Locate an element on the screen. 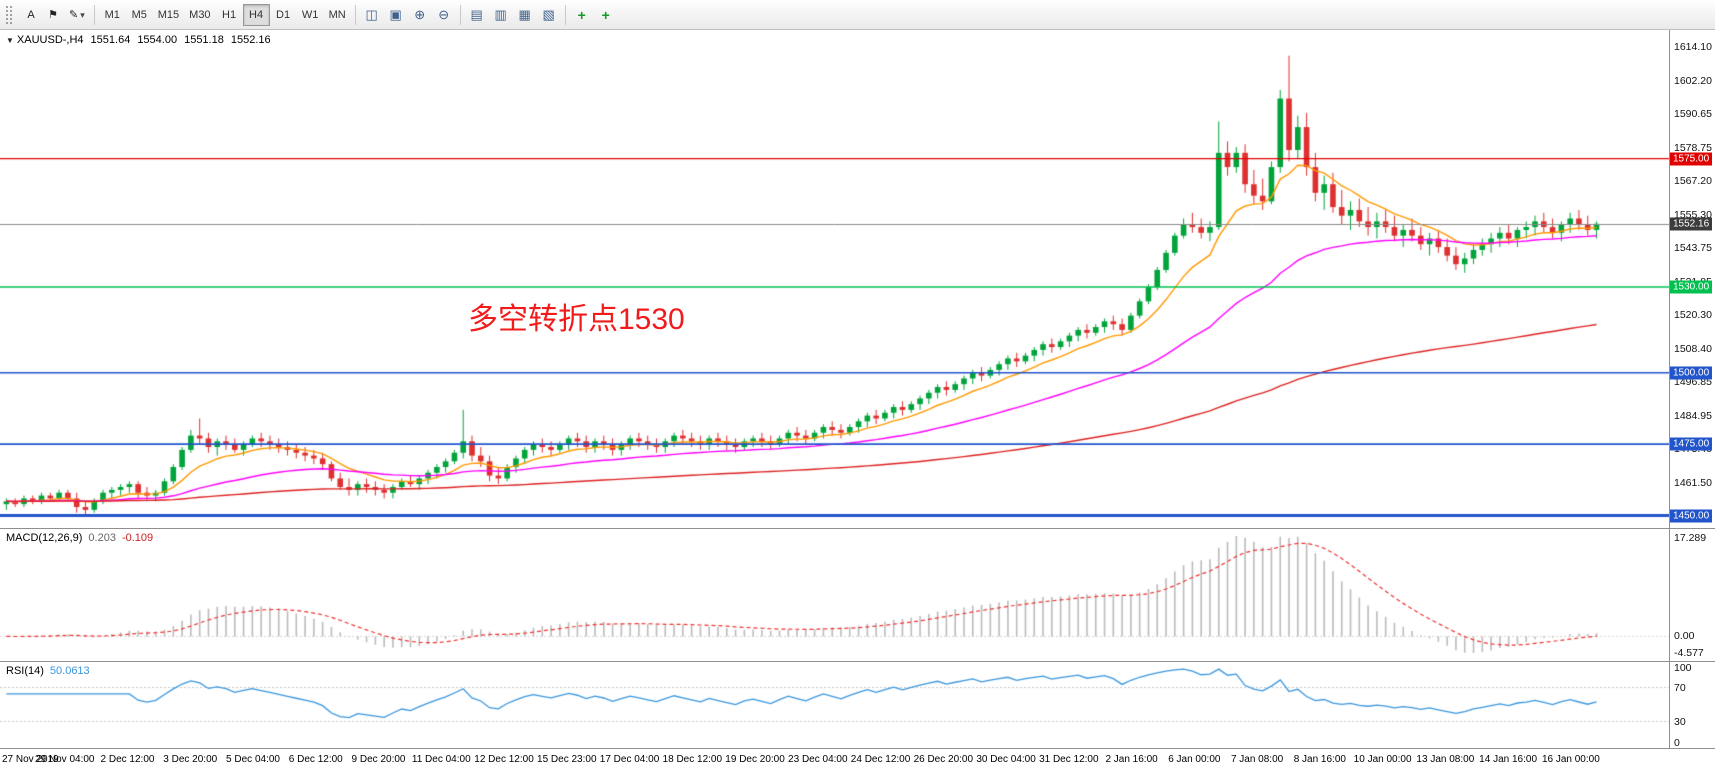  price-axis-separator is located at coordinates (1669, 389).